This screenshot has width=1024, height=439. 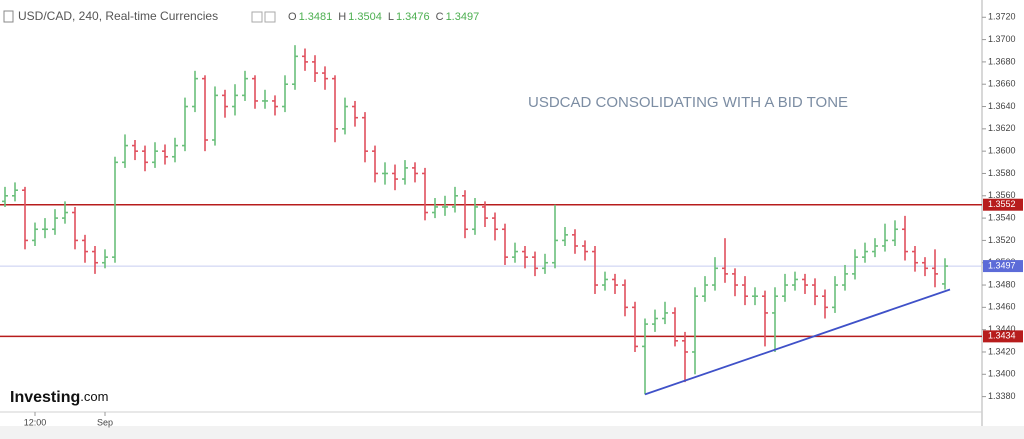 I want to click on level-label: 1.3552, so click(x=1002, y=204).